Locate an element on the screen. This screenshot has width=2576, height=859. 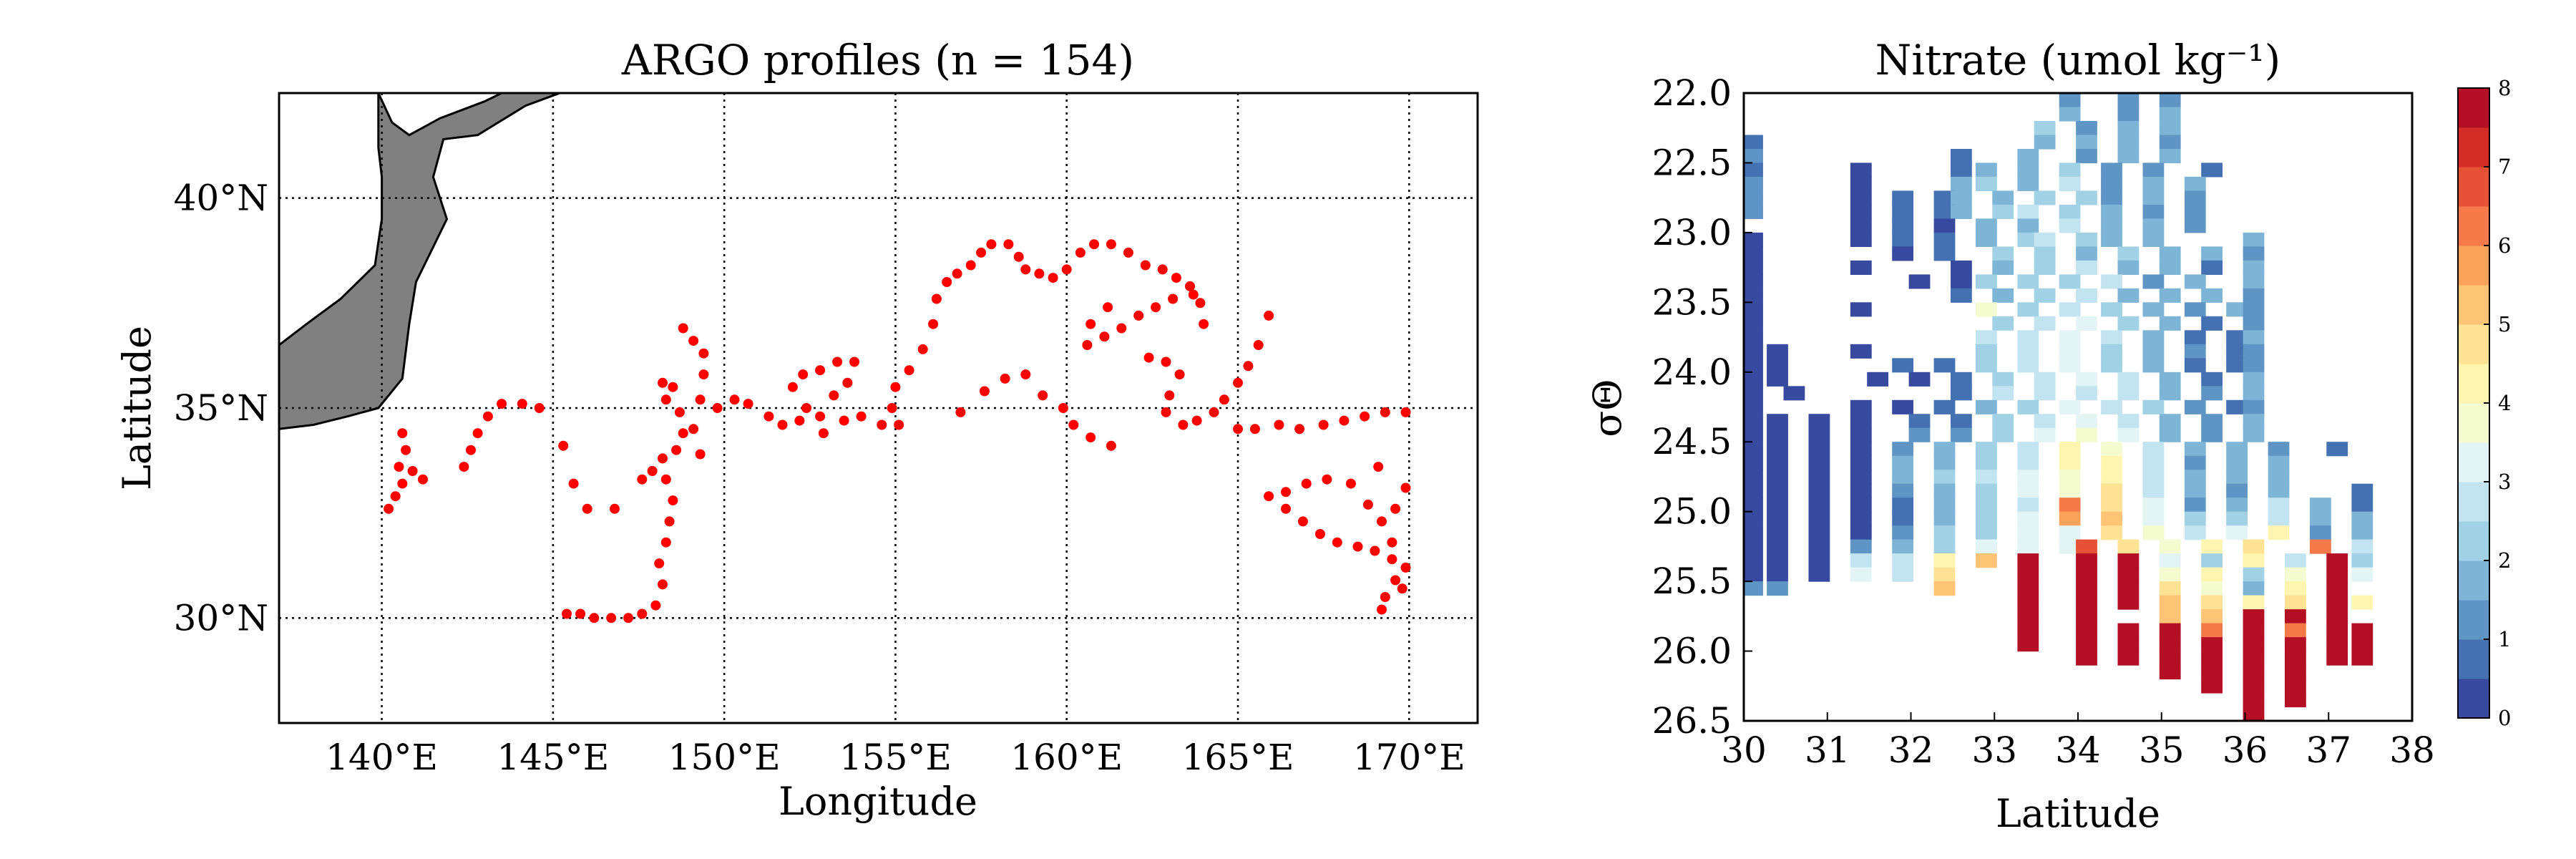
heatmap-x-tick-label: 32 is located at coordinates (1911, 750).